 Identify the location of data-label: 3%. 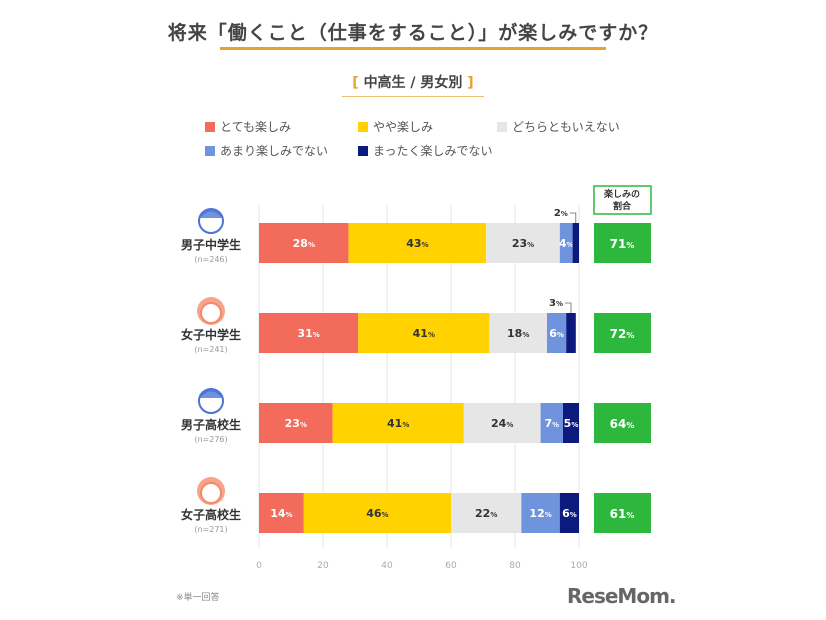
(556, 303).